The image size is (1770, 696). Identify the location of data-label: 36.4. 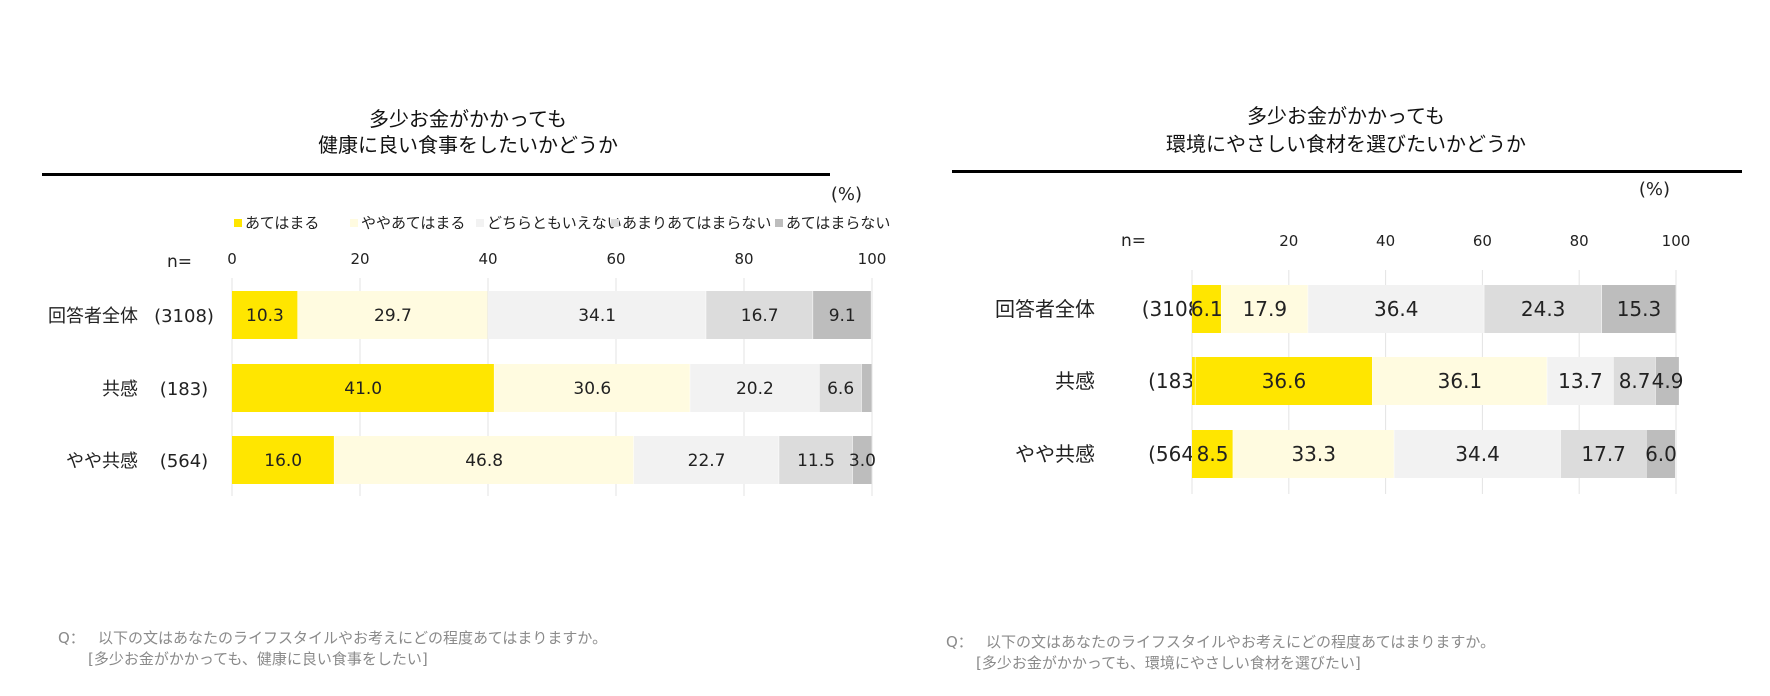
(1396, 309).